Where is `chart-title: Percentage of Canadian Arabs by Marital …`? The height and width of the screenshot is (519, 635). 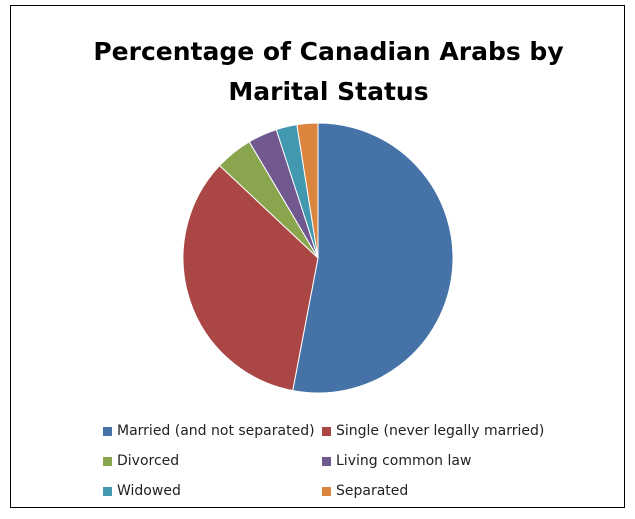
chart-title: Percentage of Canadian Arabs by Marital … is located at coordinates (328, 71).